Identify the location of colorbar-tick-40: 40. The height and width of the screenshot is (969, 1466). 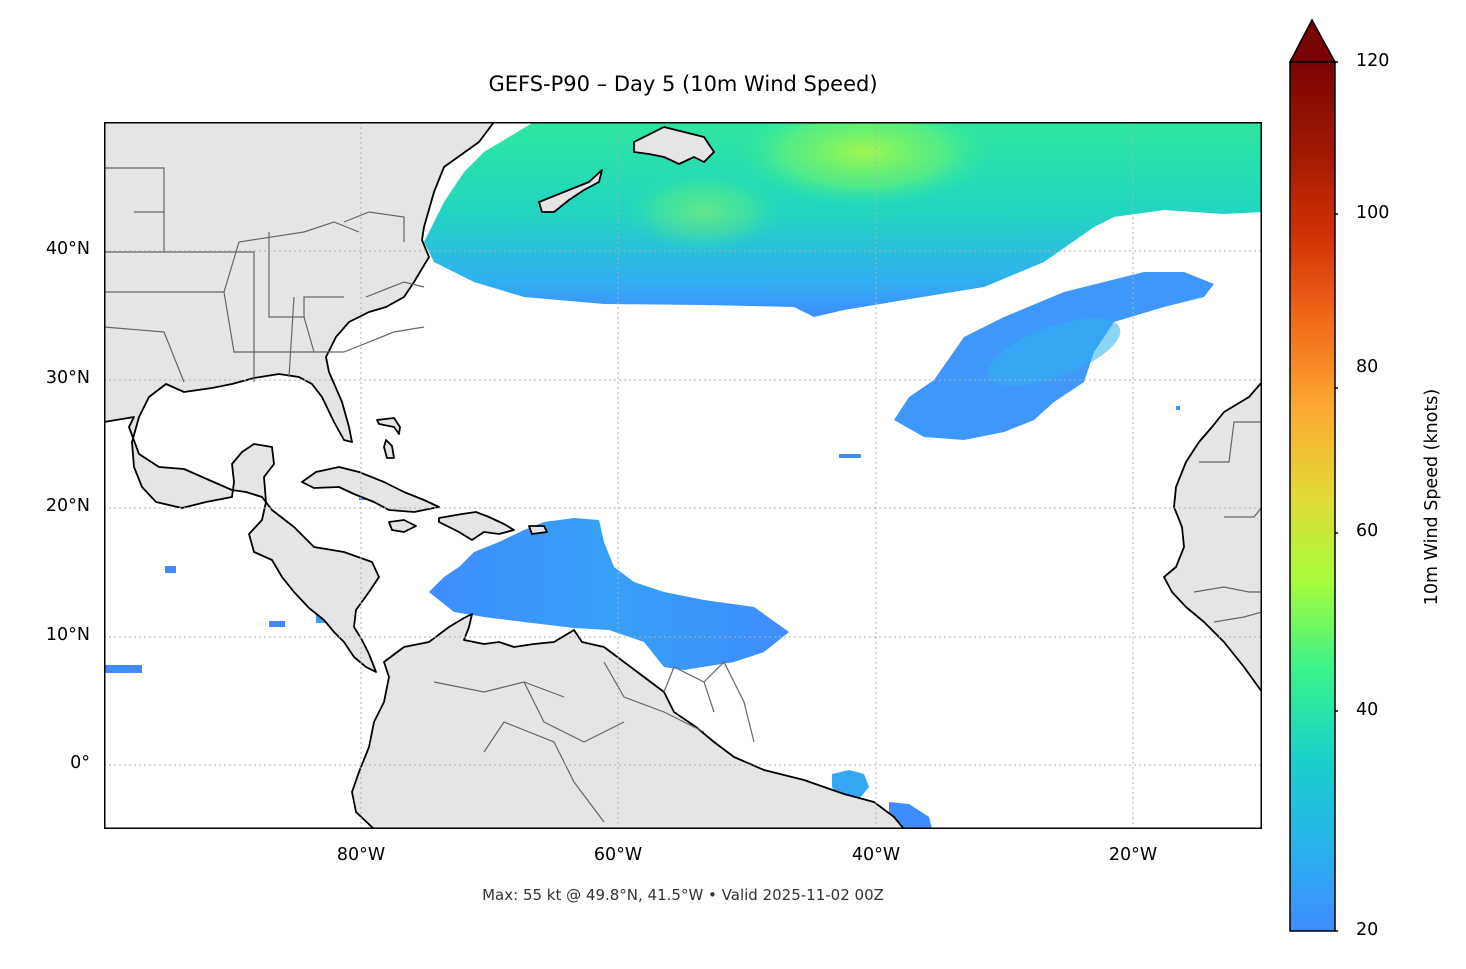
(1367, 710).